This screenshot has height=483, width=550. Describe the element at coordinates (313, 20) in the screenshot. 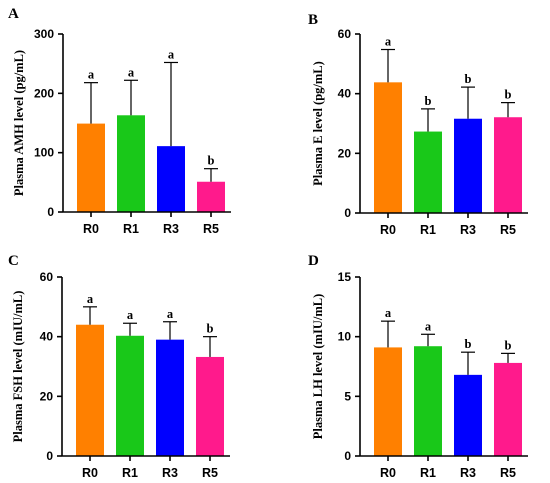

I see `panel-letter: B` at that location.